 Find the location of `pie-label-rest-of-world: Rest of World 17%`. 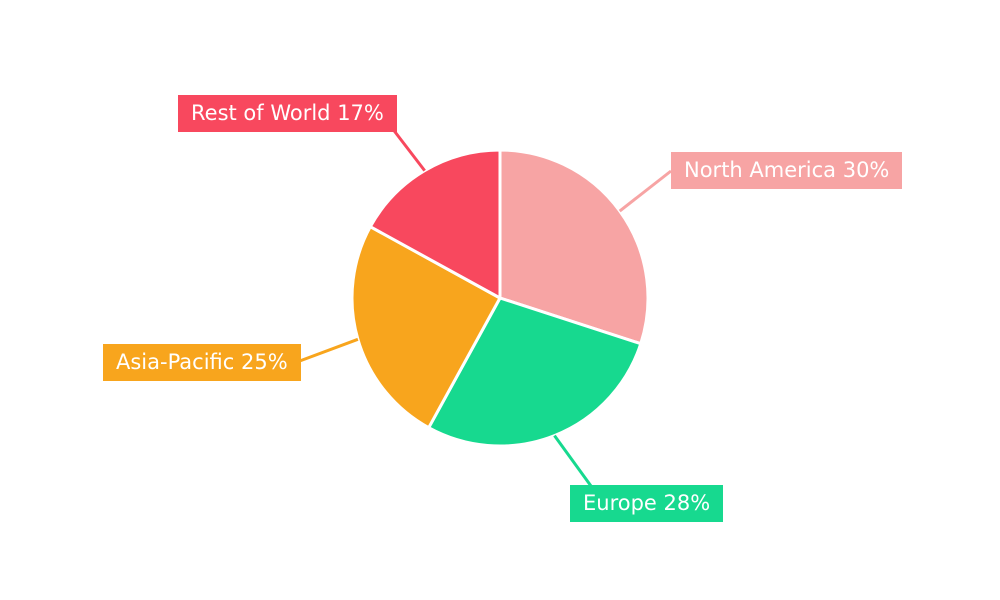

pie-label-rest-of-world: Rest of World 17% is located at coordinates (287, 113).